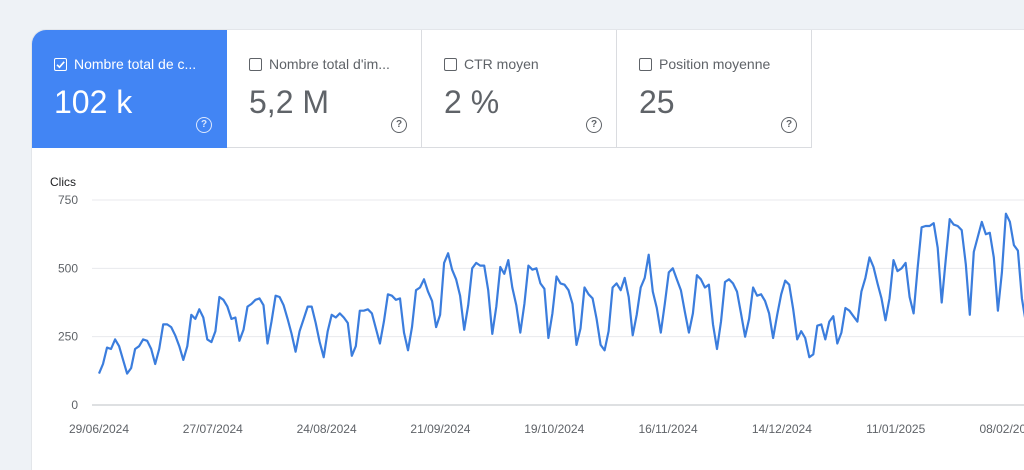 Image resolution: width=1024 pixels, height=470 pixels. Describe the element at coordinates (657, 102) in the screenshot. I see `metric-value: 25` at that location.